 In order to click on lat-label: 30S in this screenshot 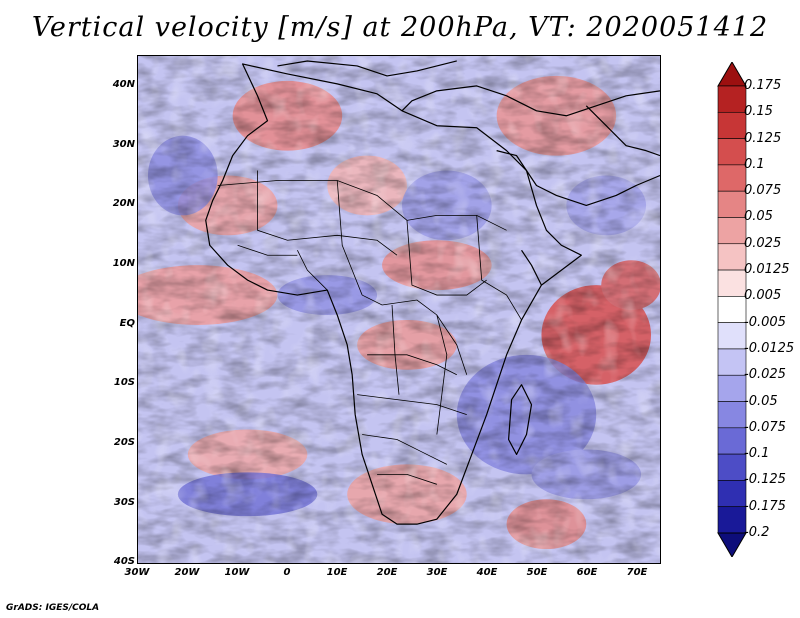, I will do `click(124, 502)`.